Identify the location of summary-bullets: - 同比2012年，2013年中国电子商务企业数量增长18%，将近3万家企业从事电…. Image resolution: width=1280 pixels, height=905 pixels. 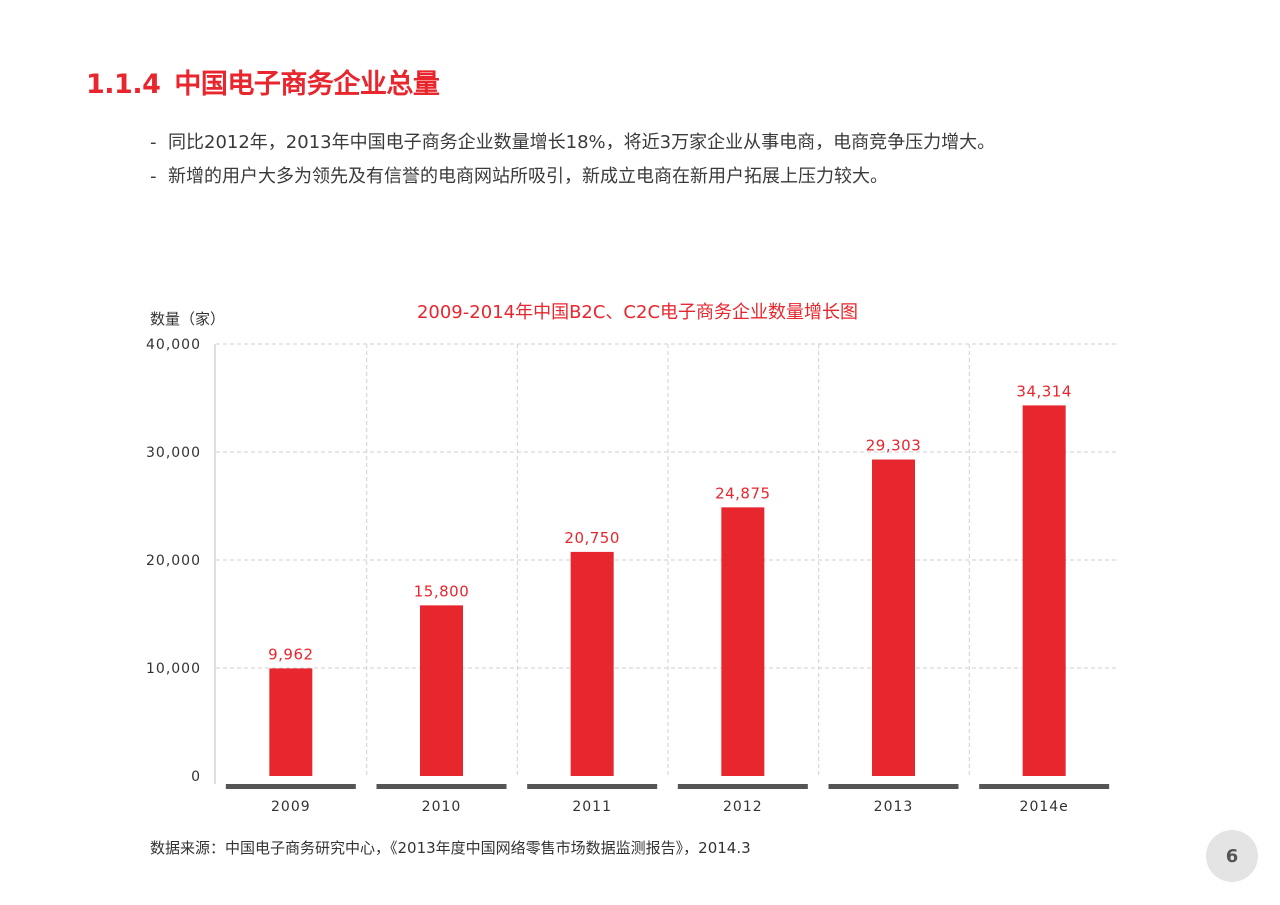
(572, 160).